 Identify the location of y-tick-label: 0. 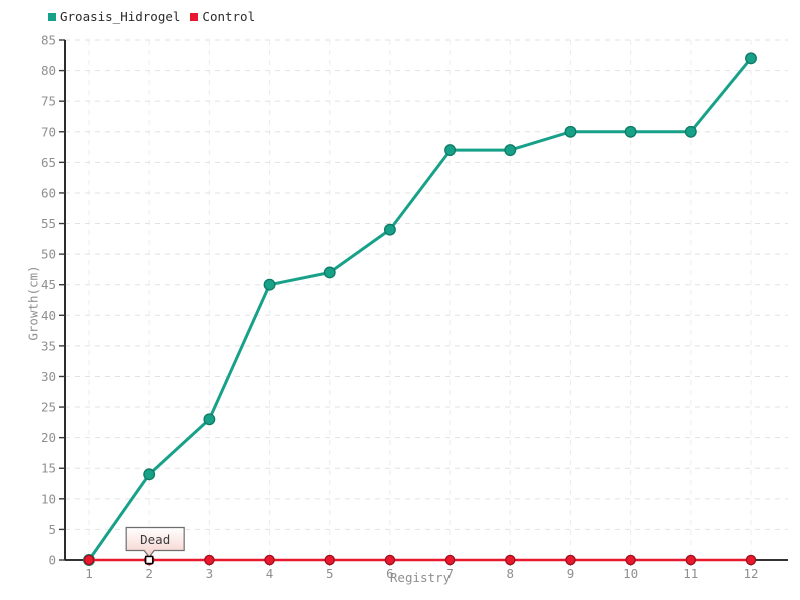
(52, 560).